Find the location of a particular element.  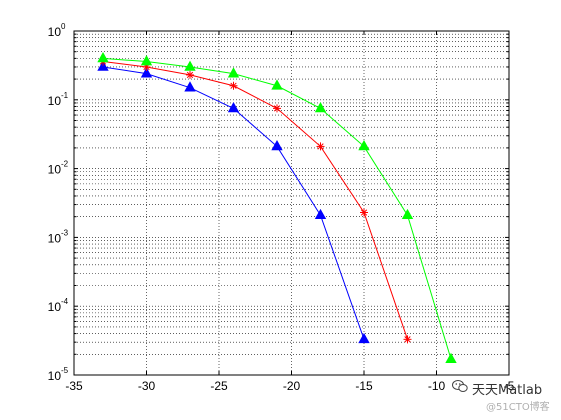

x-tick-label: -20 is located at coordinates (292, 386).